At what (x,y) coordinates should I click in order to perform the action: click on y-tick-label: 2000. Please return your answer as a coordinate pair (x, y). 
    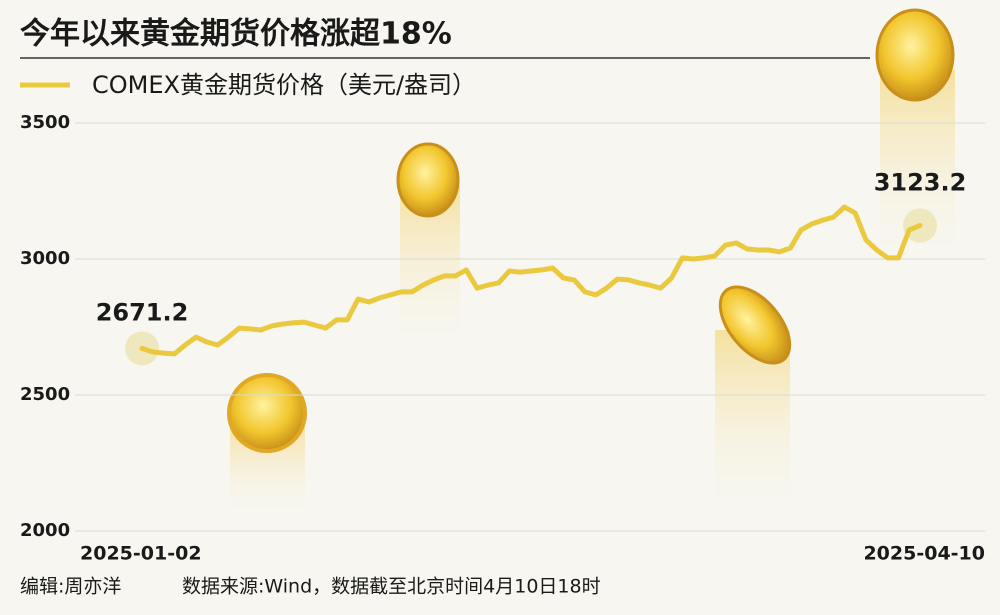
    Looking at the image, I should click on (45, 530).